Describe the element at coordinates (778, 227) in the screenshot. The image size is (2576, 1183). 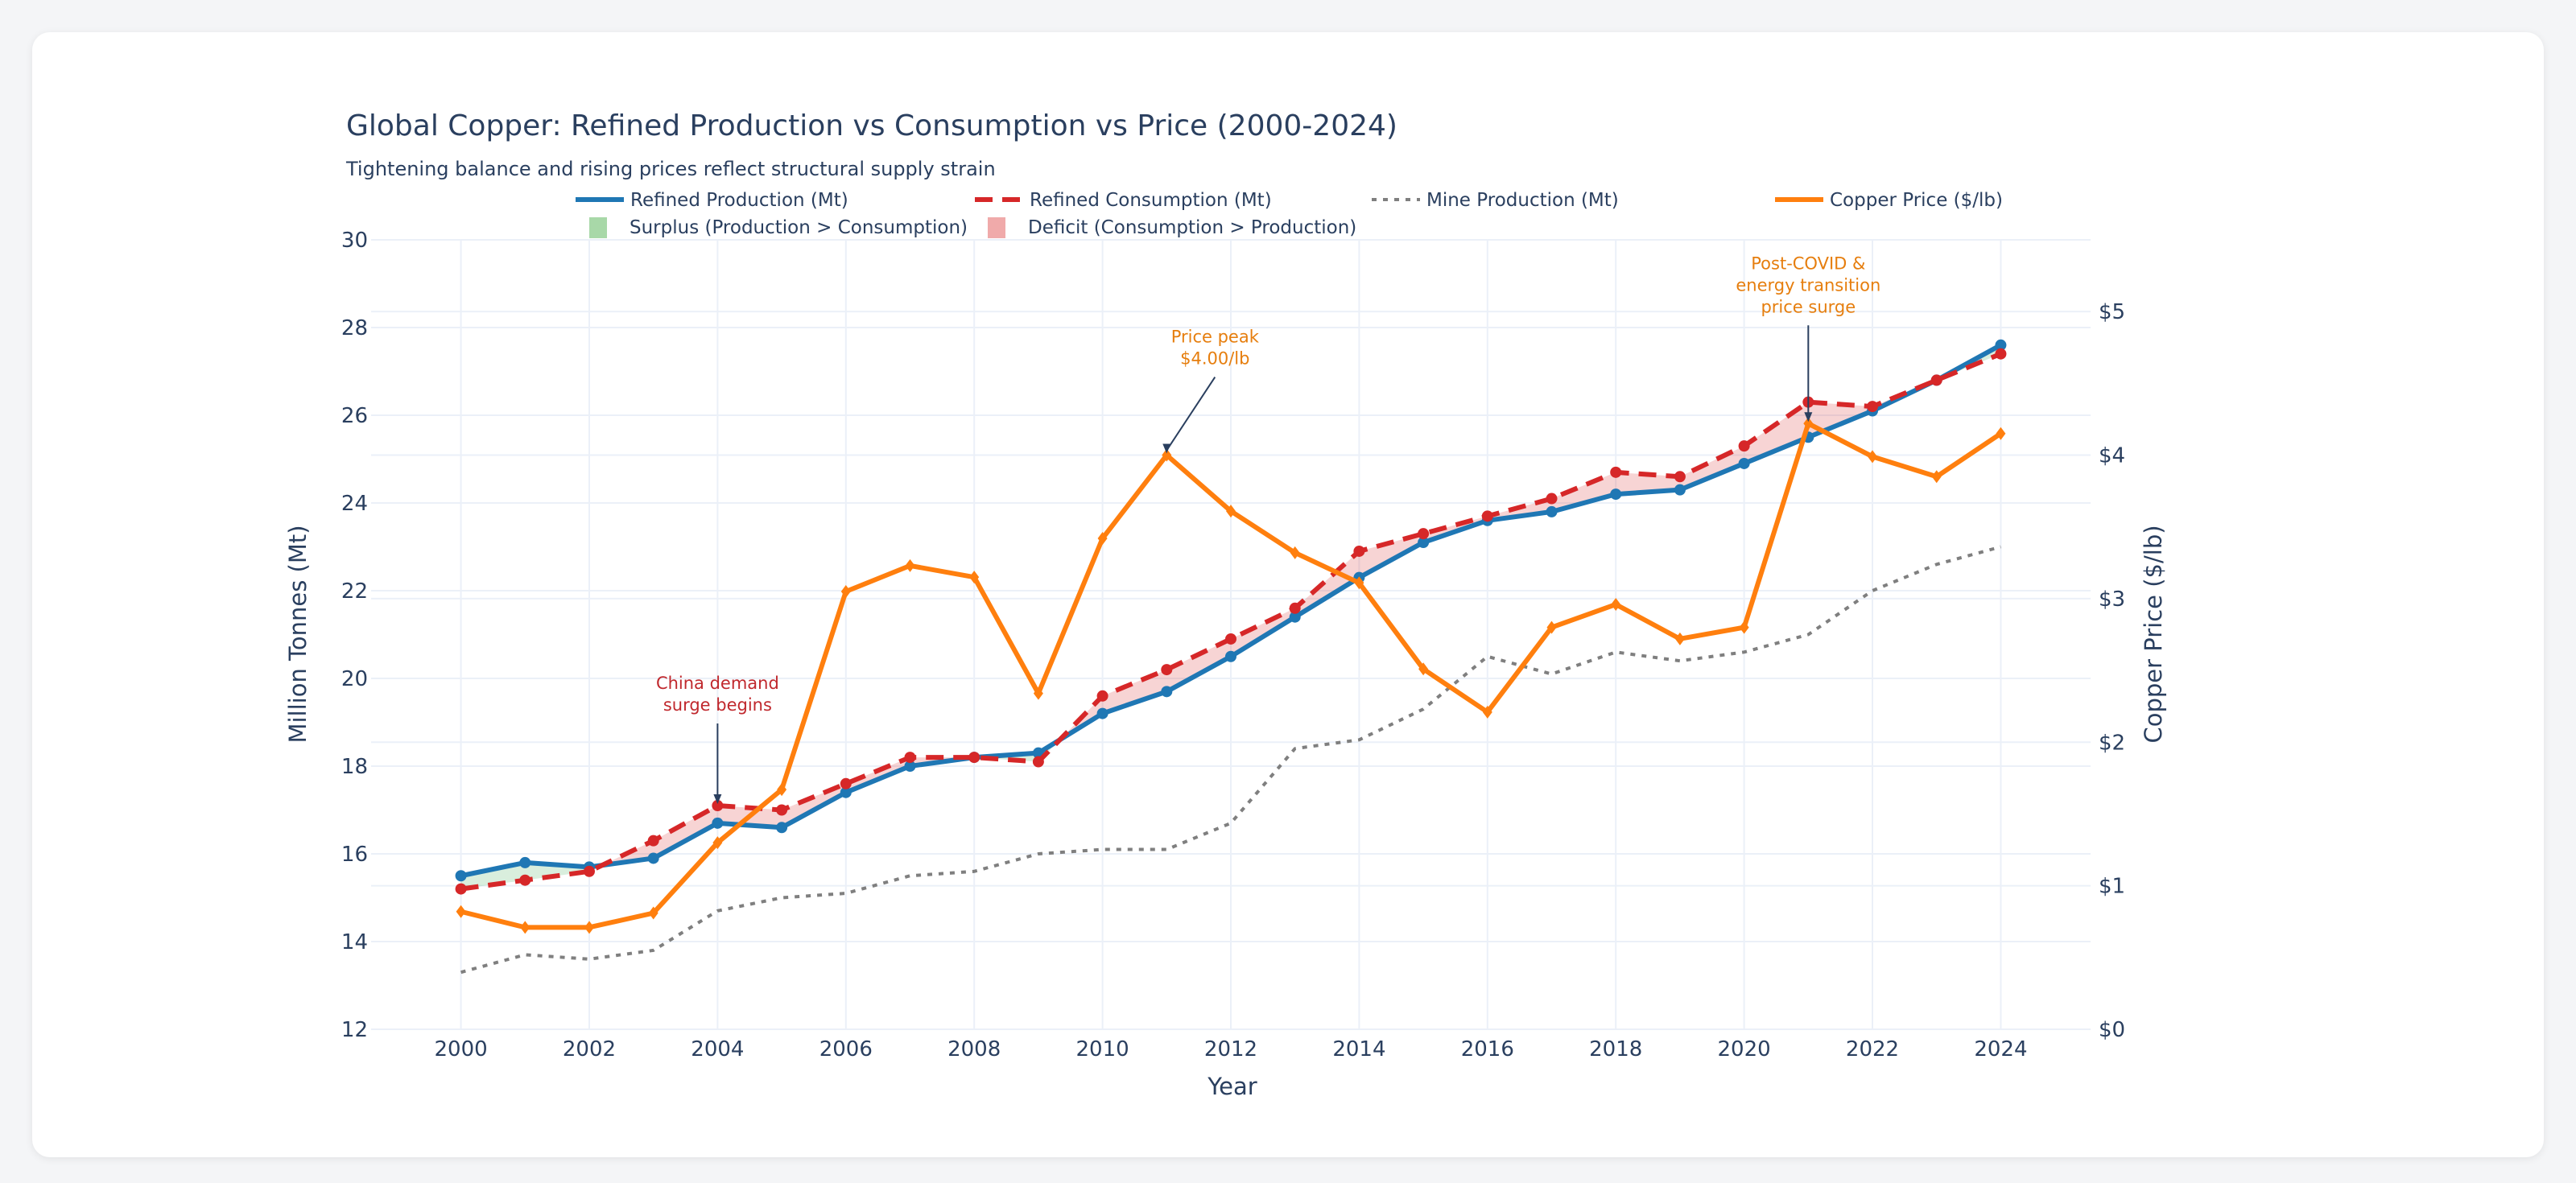
I see `legend-item-surplus-production-consumption: Surplus (Production > Consumption)` at that location.